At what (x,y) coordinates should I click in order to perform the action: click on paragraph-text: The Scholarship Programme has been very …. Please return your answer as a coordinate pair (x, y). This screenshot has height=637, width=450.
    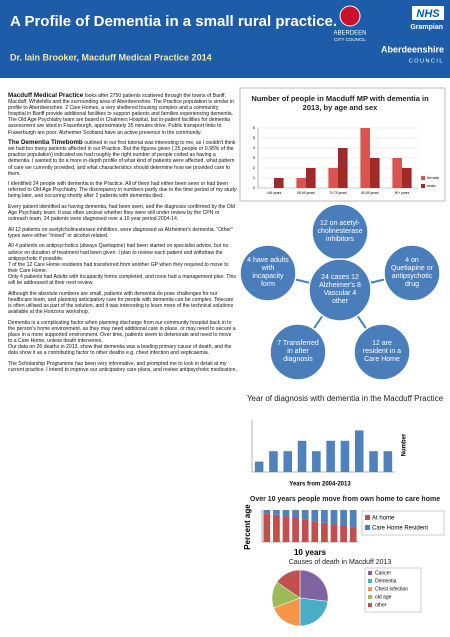
    Looking at the image, I should click on (122, 366).